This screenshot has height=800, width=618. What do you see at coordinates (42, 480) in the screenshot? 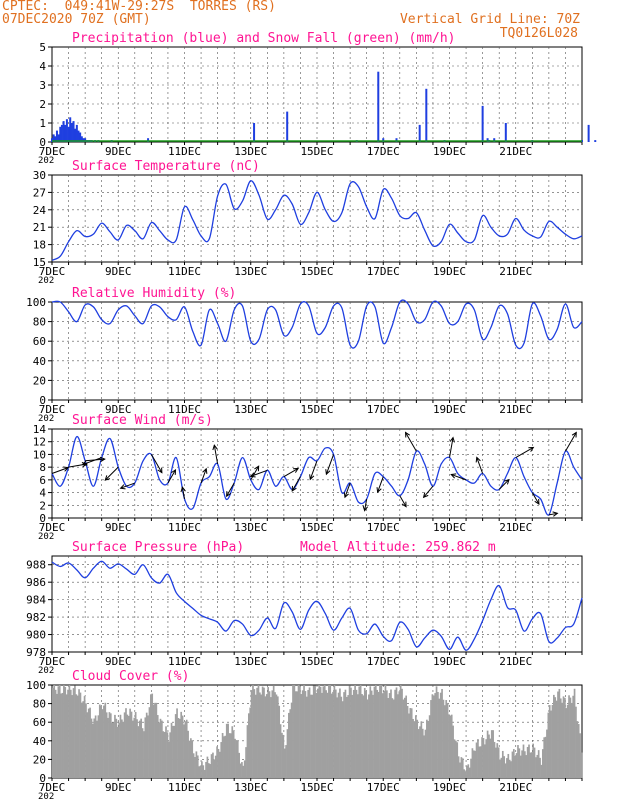
I see `y-tick-label: 6` at bounding box center [42, 480].